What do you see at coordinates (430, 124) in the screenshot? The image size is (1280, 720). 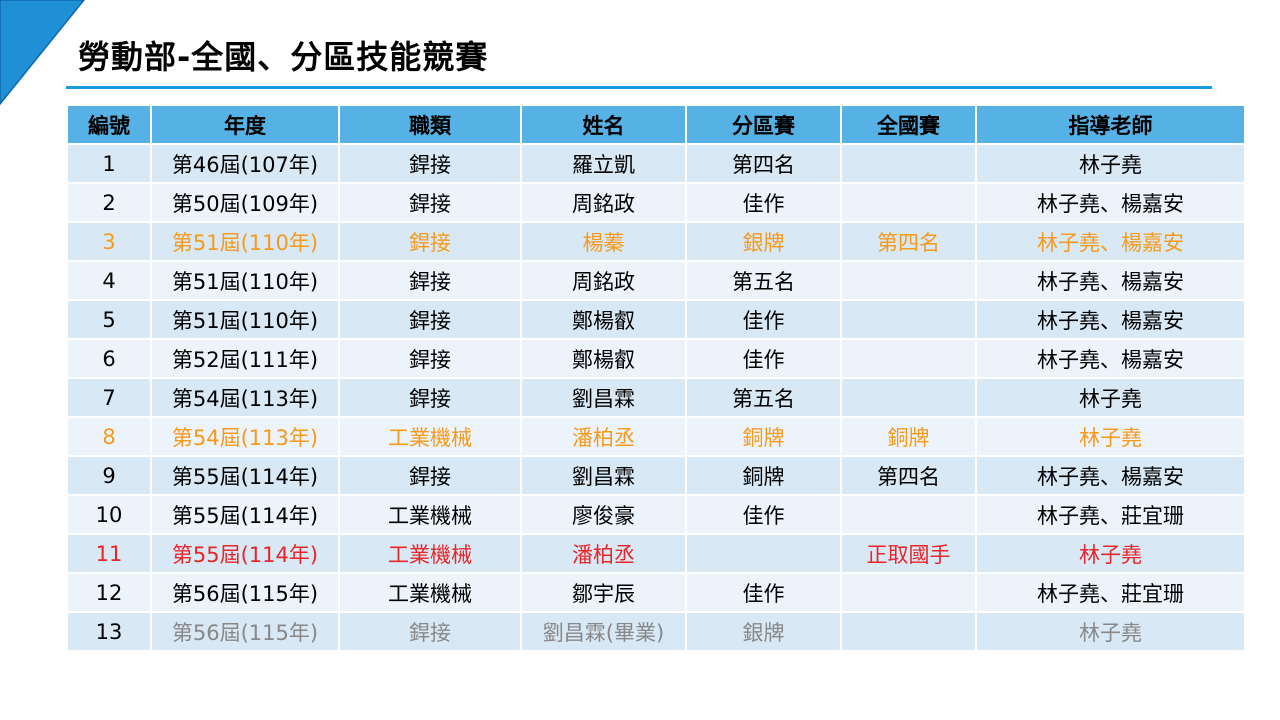 I see `header-cell-trade: 職類` at bounding box center [430, 124].